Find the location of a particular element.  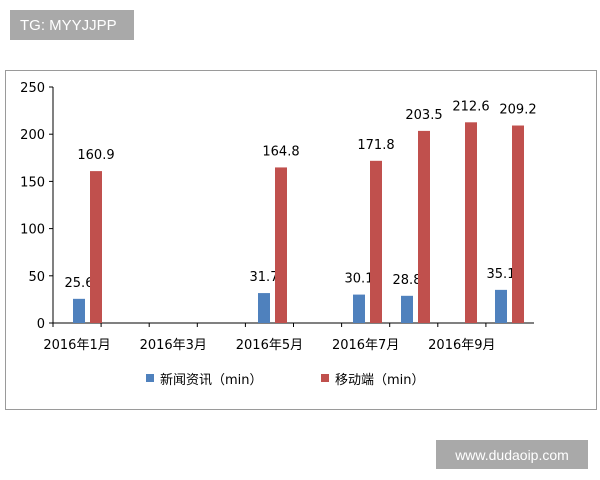

legend-label: 移动端（min） is located at coordinates (380, 380).